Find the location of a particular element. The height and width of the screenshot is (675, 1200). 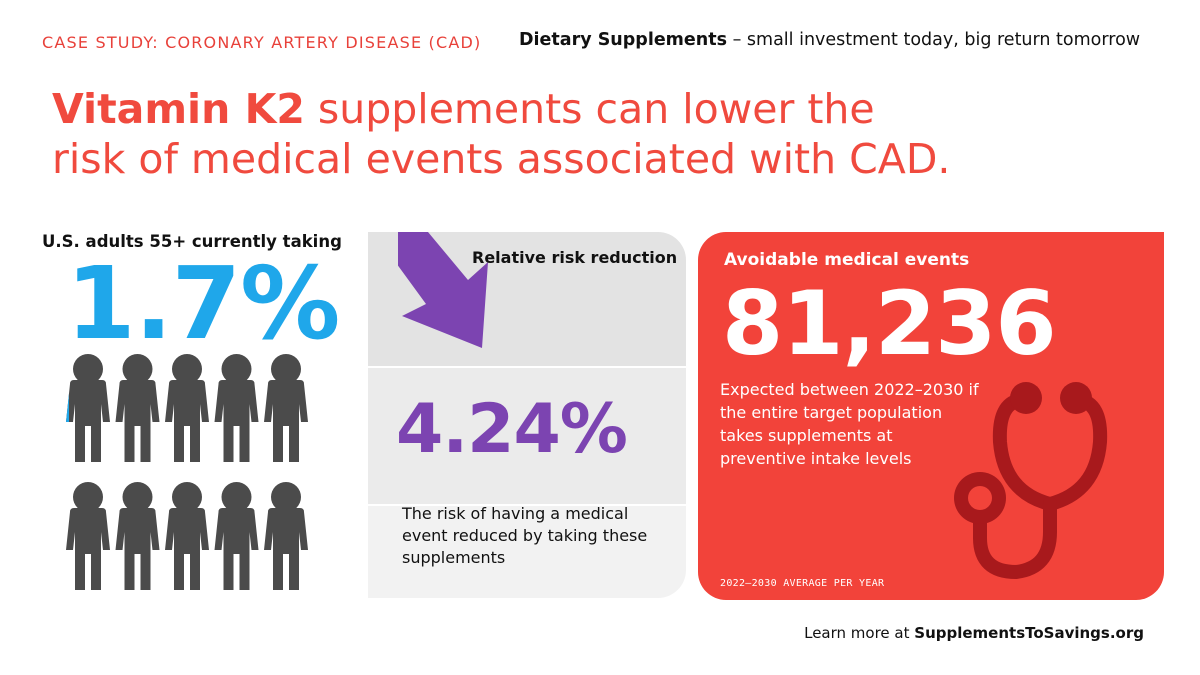

down-arrow-icon is located at coordinates (443, 290).